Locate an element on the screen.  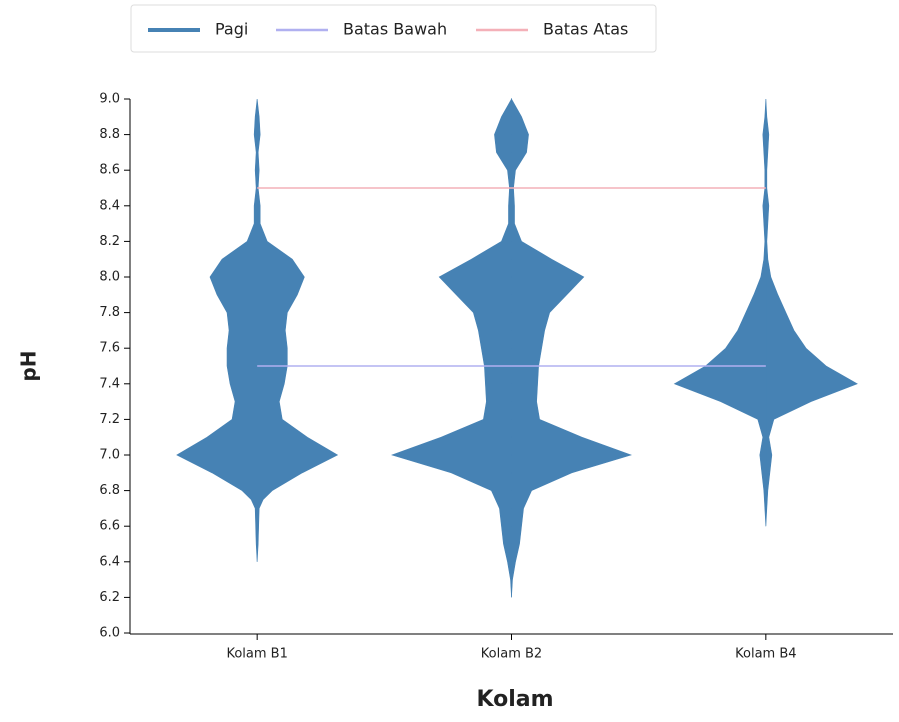
y-tick-label: 7.2 is located at coordinates (109, 419).